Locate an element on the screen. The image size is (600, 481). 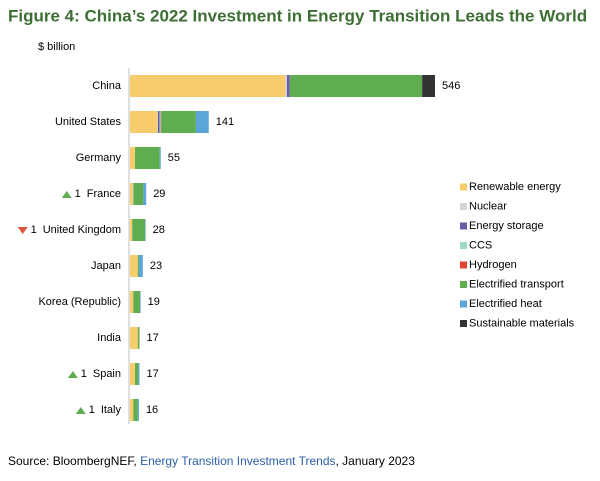
total-label: 28 is located at coordinates (159, 230).